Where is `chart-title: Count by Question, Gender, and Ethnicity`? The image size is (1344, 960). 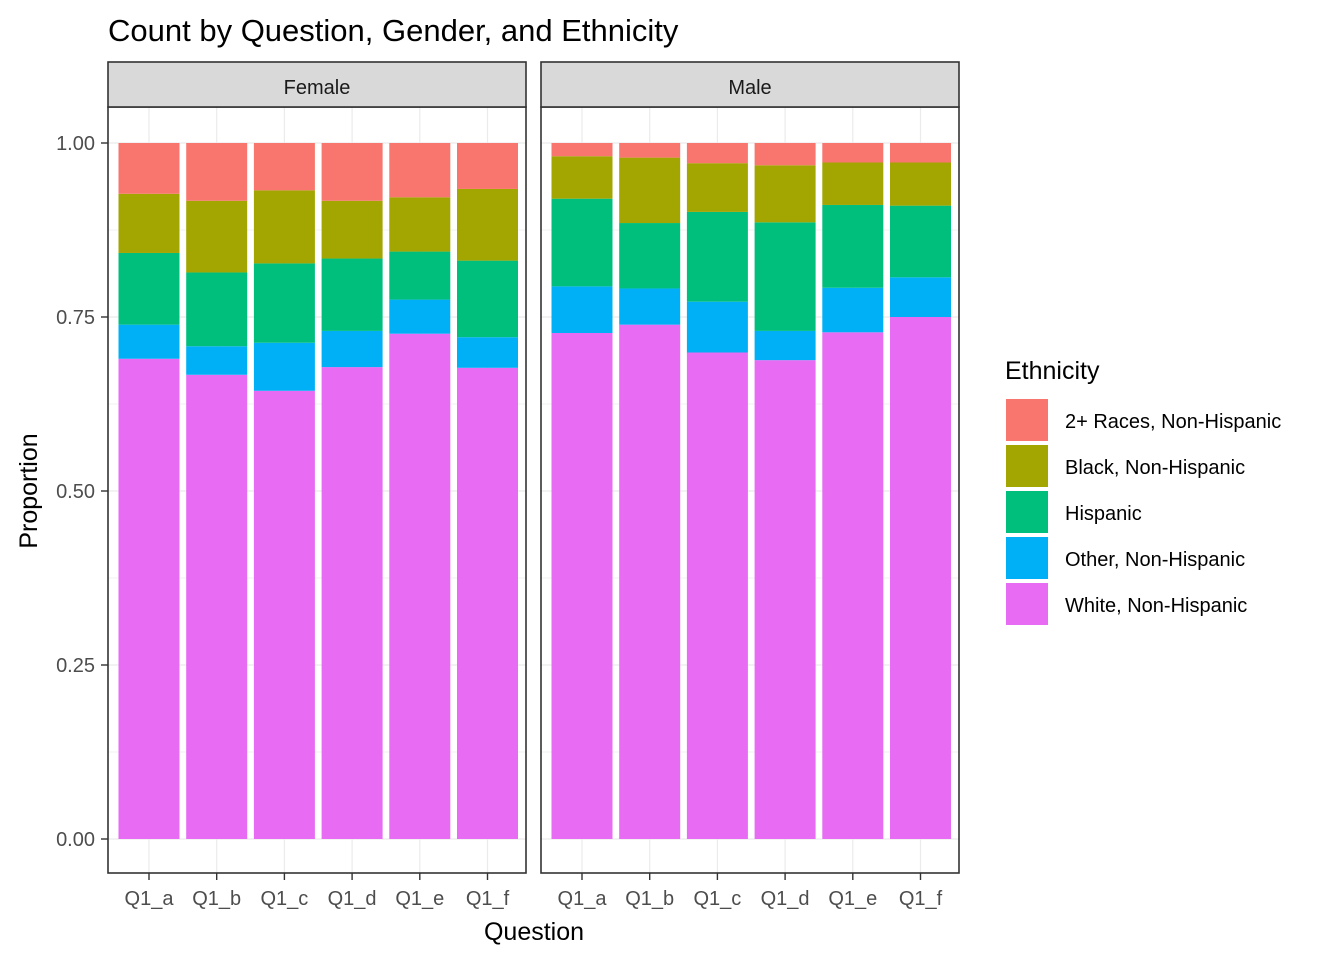 chart-title: Count by Question, Gender, and Ethnicity is located at coordinates (393, 30).